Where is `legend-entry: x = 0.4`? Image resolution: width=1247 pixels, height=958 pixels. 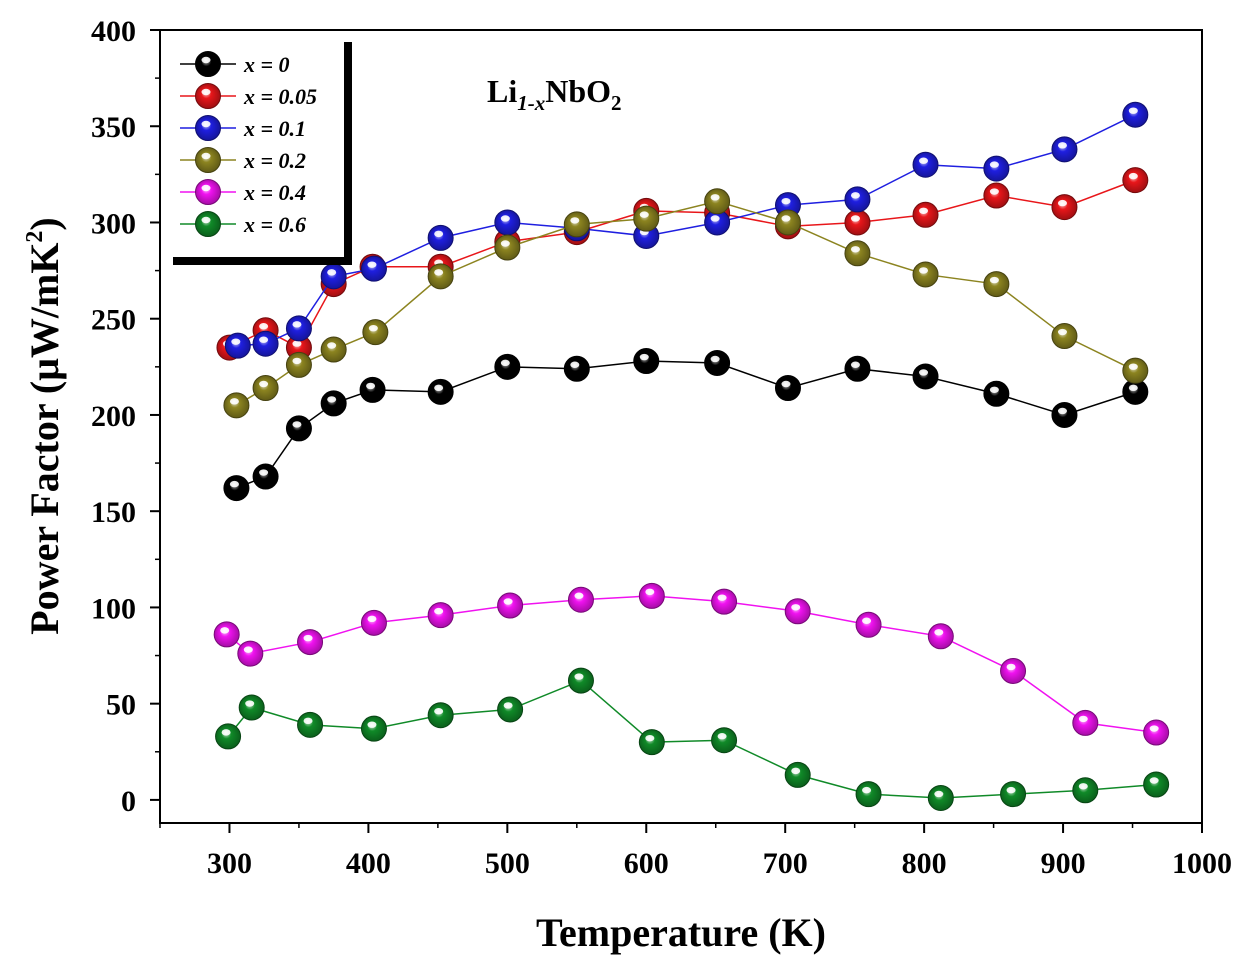
legend-entry: x = 0.4 is located at coordinates (243, 192).